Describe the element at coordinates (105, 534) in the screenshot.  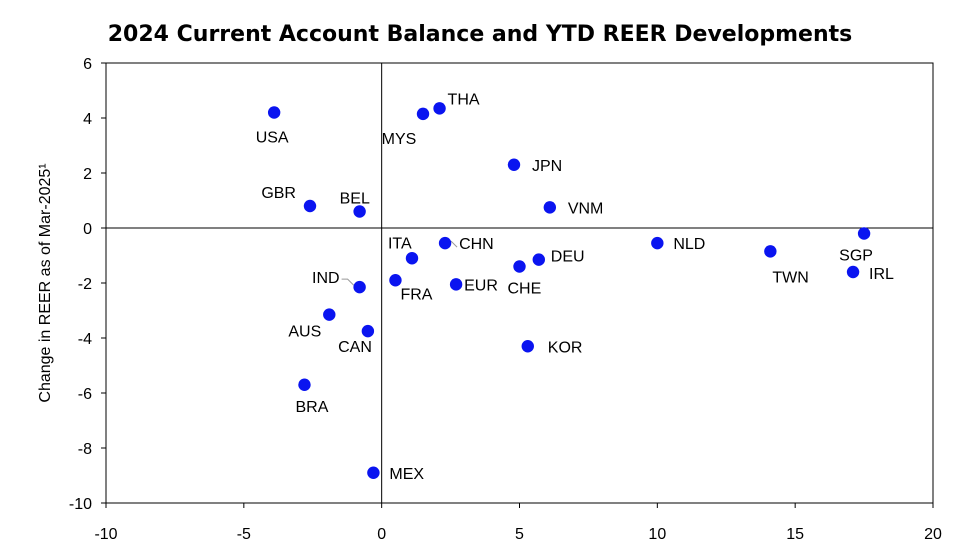
I see `x-tick-label: -10` at that location.